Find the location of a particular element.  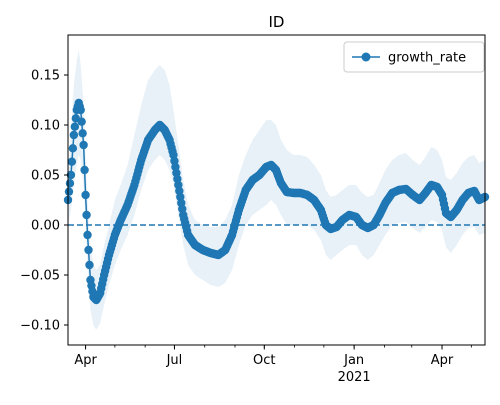

x-tick-sublabel: 2021 is located at coordinates (354, 377).